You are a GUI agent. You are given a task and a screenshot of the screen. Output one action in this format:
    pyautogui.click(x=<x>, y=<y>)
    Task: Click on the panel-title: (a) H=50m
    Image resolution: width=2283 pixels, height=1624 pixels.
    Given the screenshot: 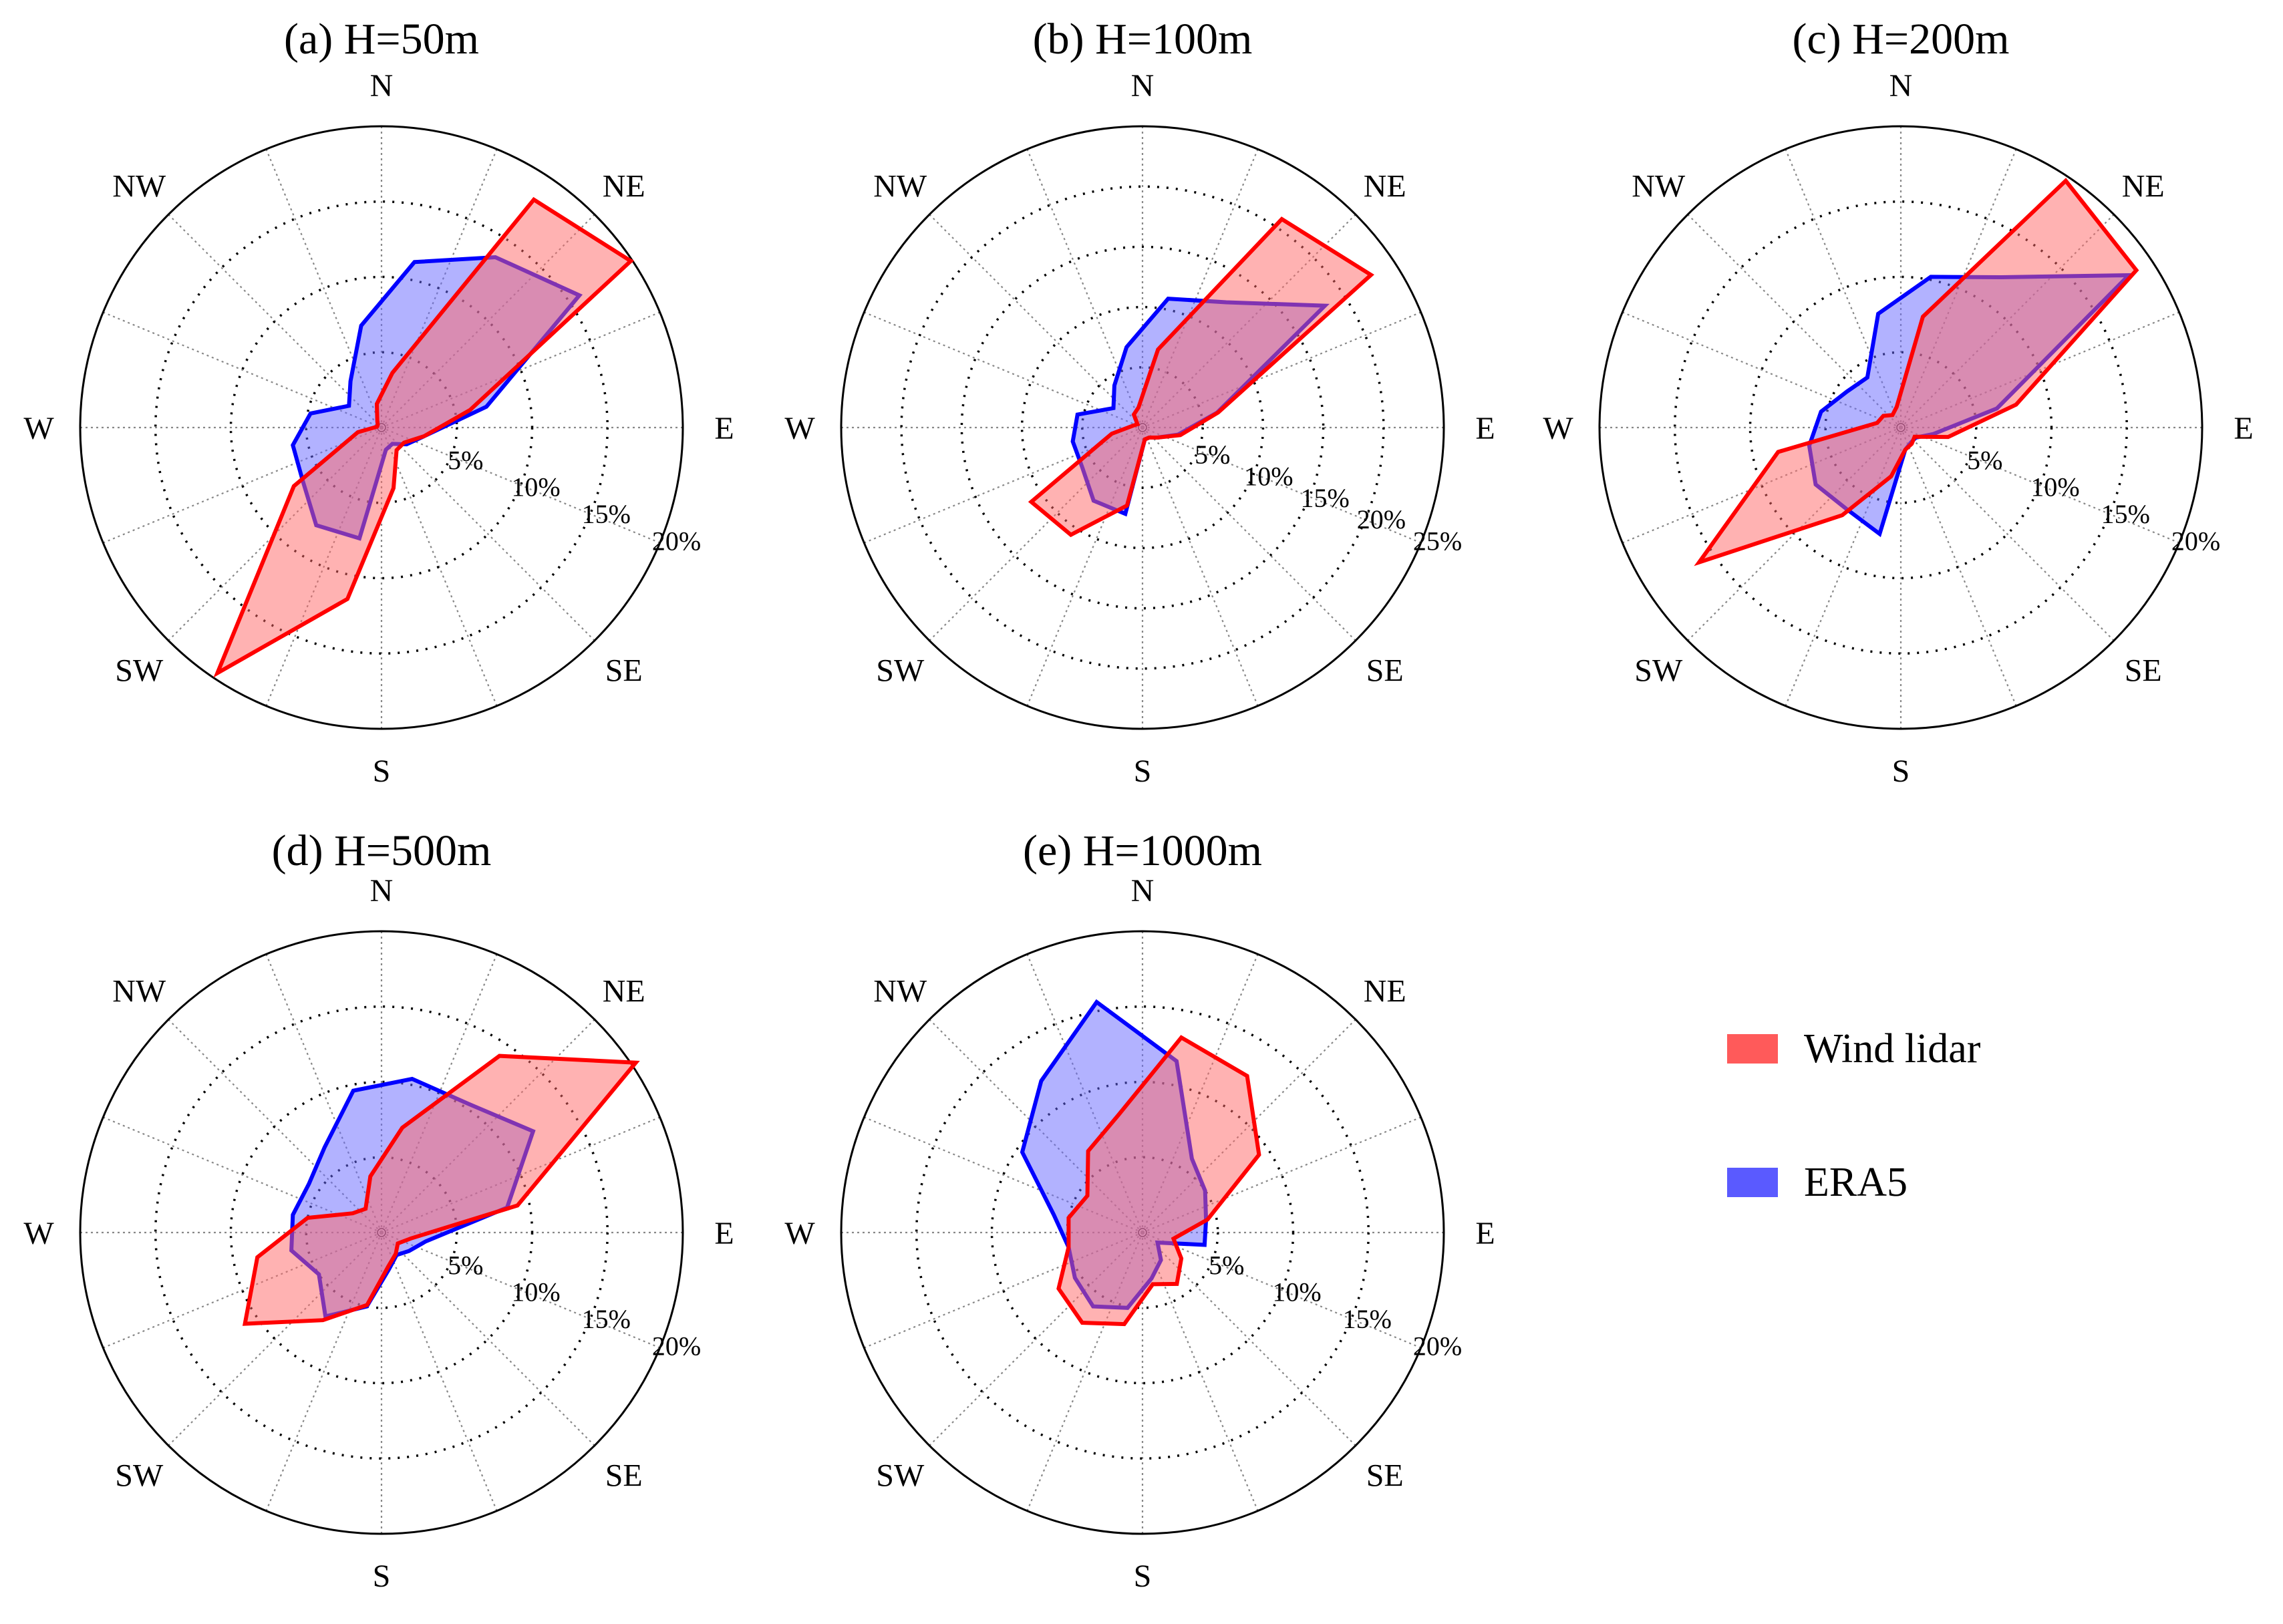 What is the action you would take?
    pyautogui.click(x=381, y=39)
    